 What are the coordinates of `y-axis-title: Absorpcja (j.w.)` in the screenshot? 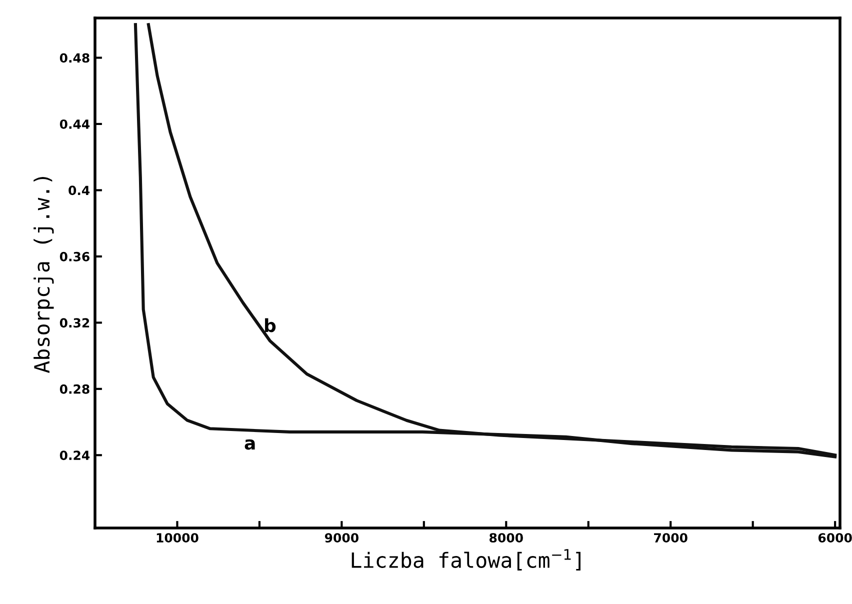 It's located at (44, 274).